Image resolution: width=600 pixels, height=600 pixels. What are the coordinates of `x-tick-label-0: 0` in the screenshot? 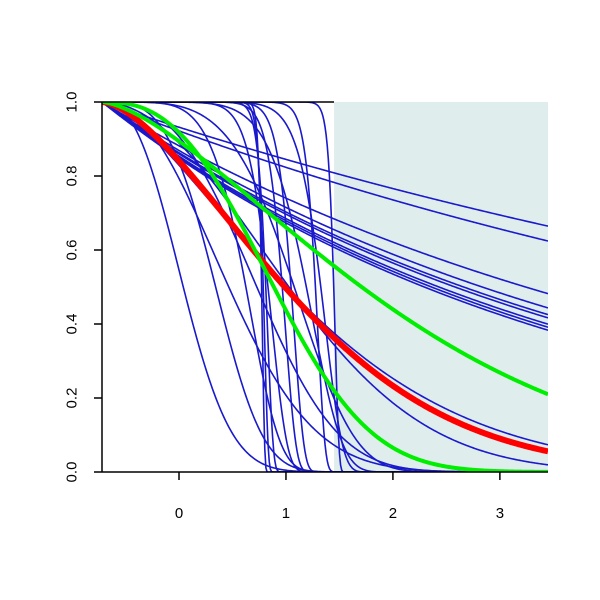 It's located at (179, 513).